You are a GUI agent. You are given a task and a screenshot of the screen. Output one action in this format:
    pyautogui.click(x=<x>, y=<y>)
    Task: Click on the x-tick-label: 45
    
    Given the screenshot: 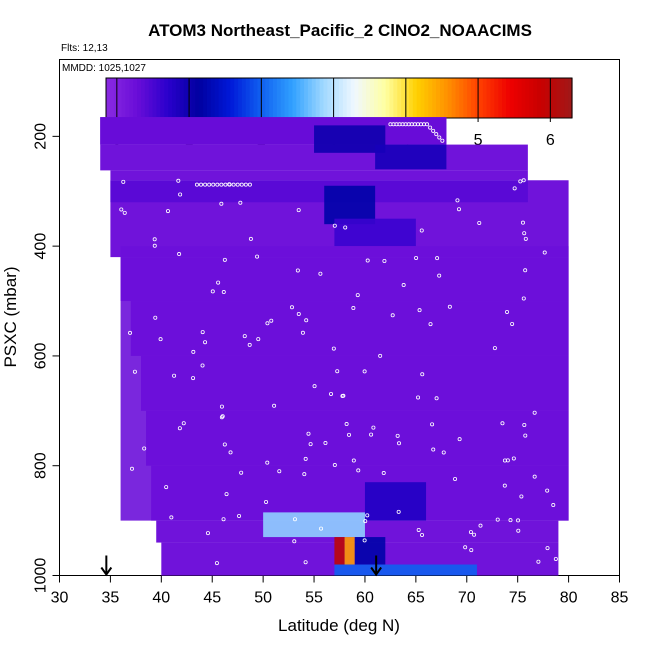 What is the action you would take?
    pyautogui.click(x=212, y=598)
    